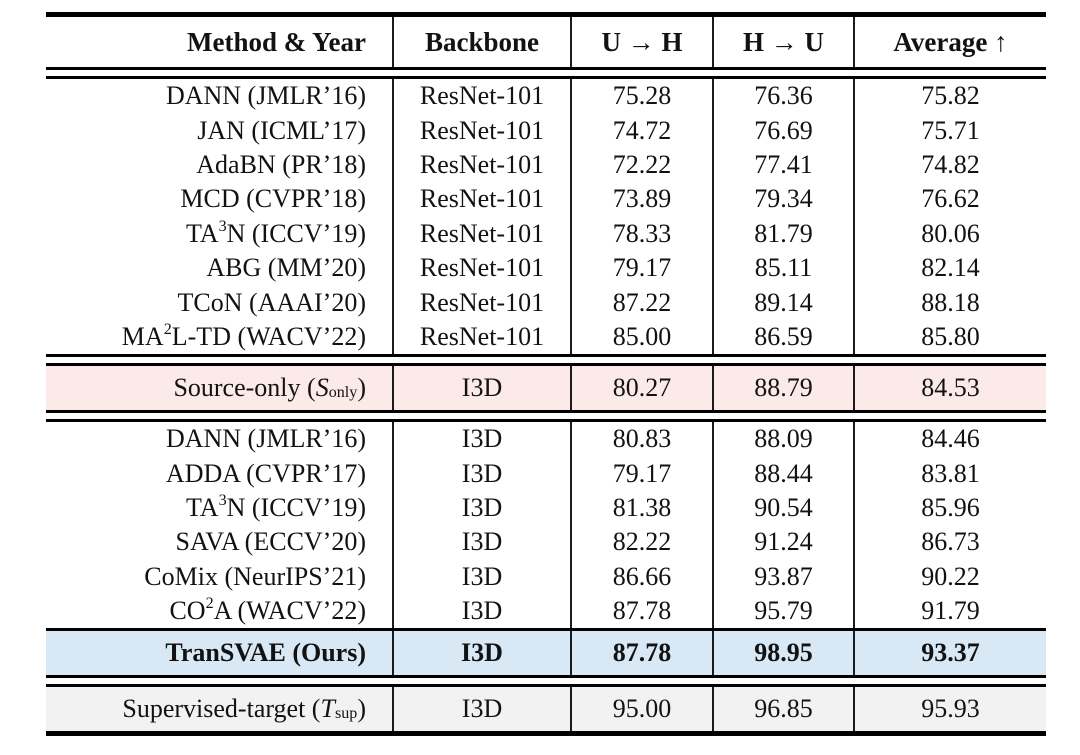 This screenshot has width=1080, height=755. Describe the element at coordinates (782, 165) in the screenshot. I see `h2u-cell: 77.41` at that location.